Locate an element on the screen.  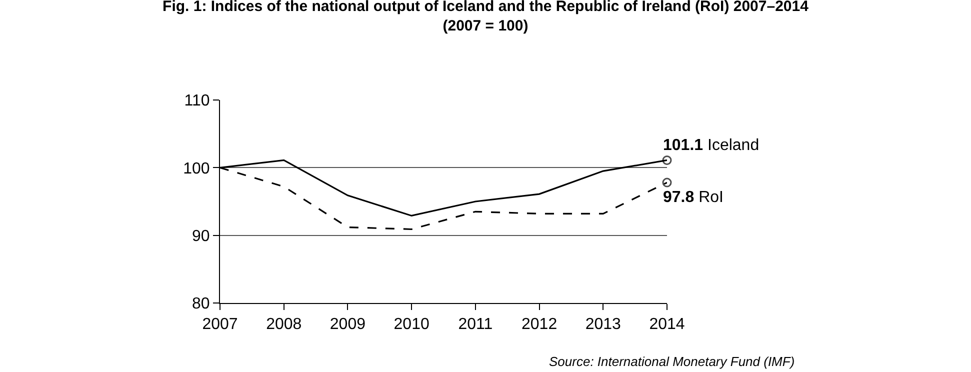
x-tick-label: 2010 is located at coordinates (412, 325).